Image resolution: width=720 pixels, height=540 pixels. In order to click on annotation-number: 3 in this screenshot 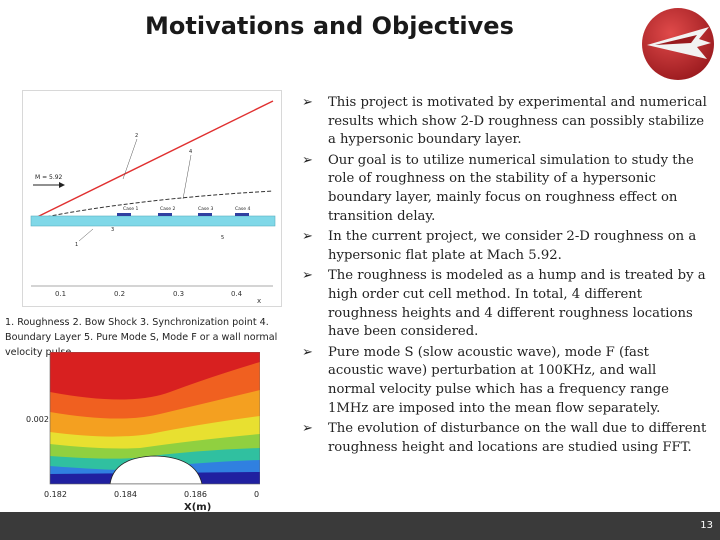, I will do `click(112, 230)`.